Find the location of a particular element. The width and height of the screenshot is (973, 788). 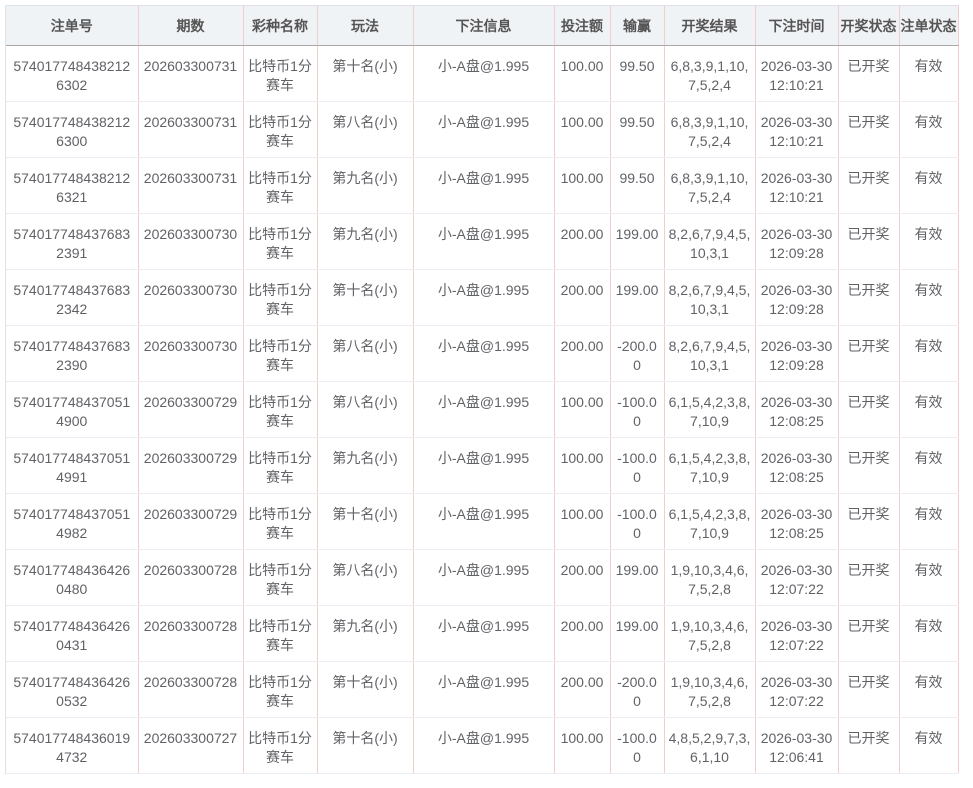

cell-bet-id: 5740177484382126300 is located at coordinates (72, 129).